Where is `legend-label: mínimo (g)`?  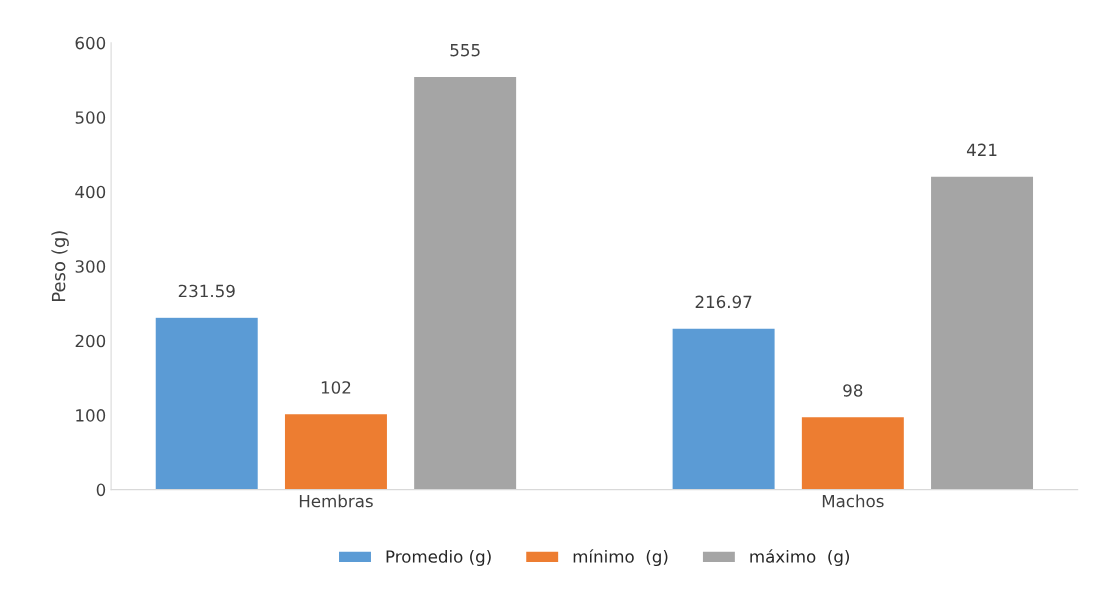
legend-label: mínimo (g) is located at coordinates (620, 558).